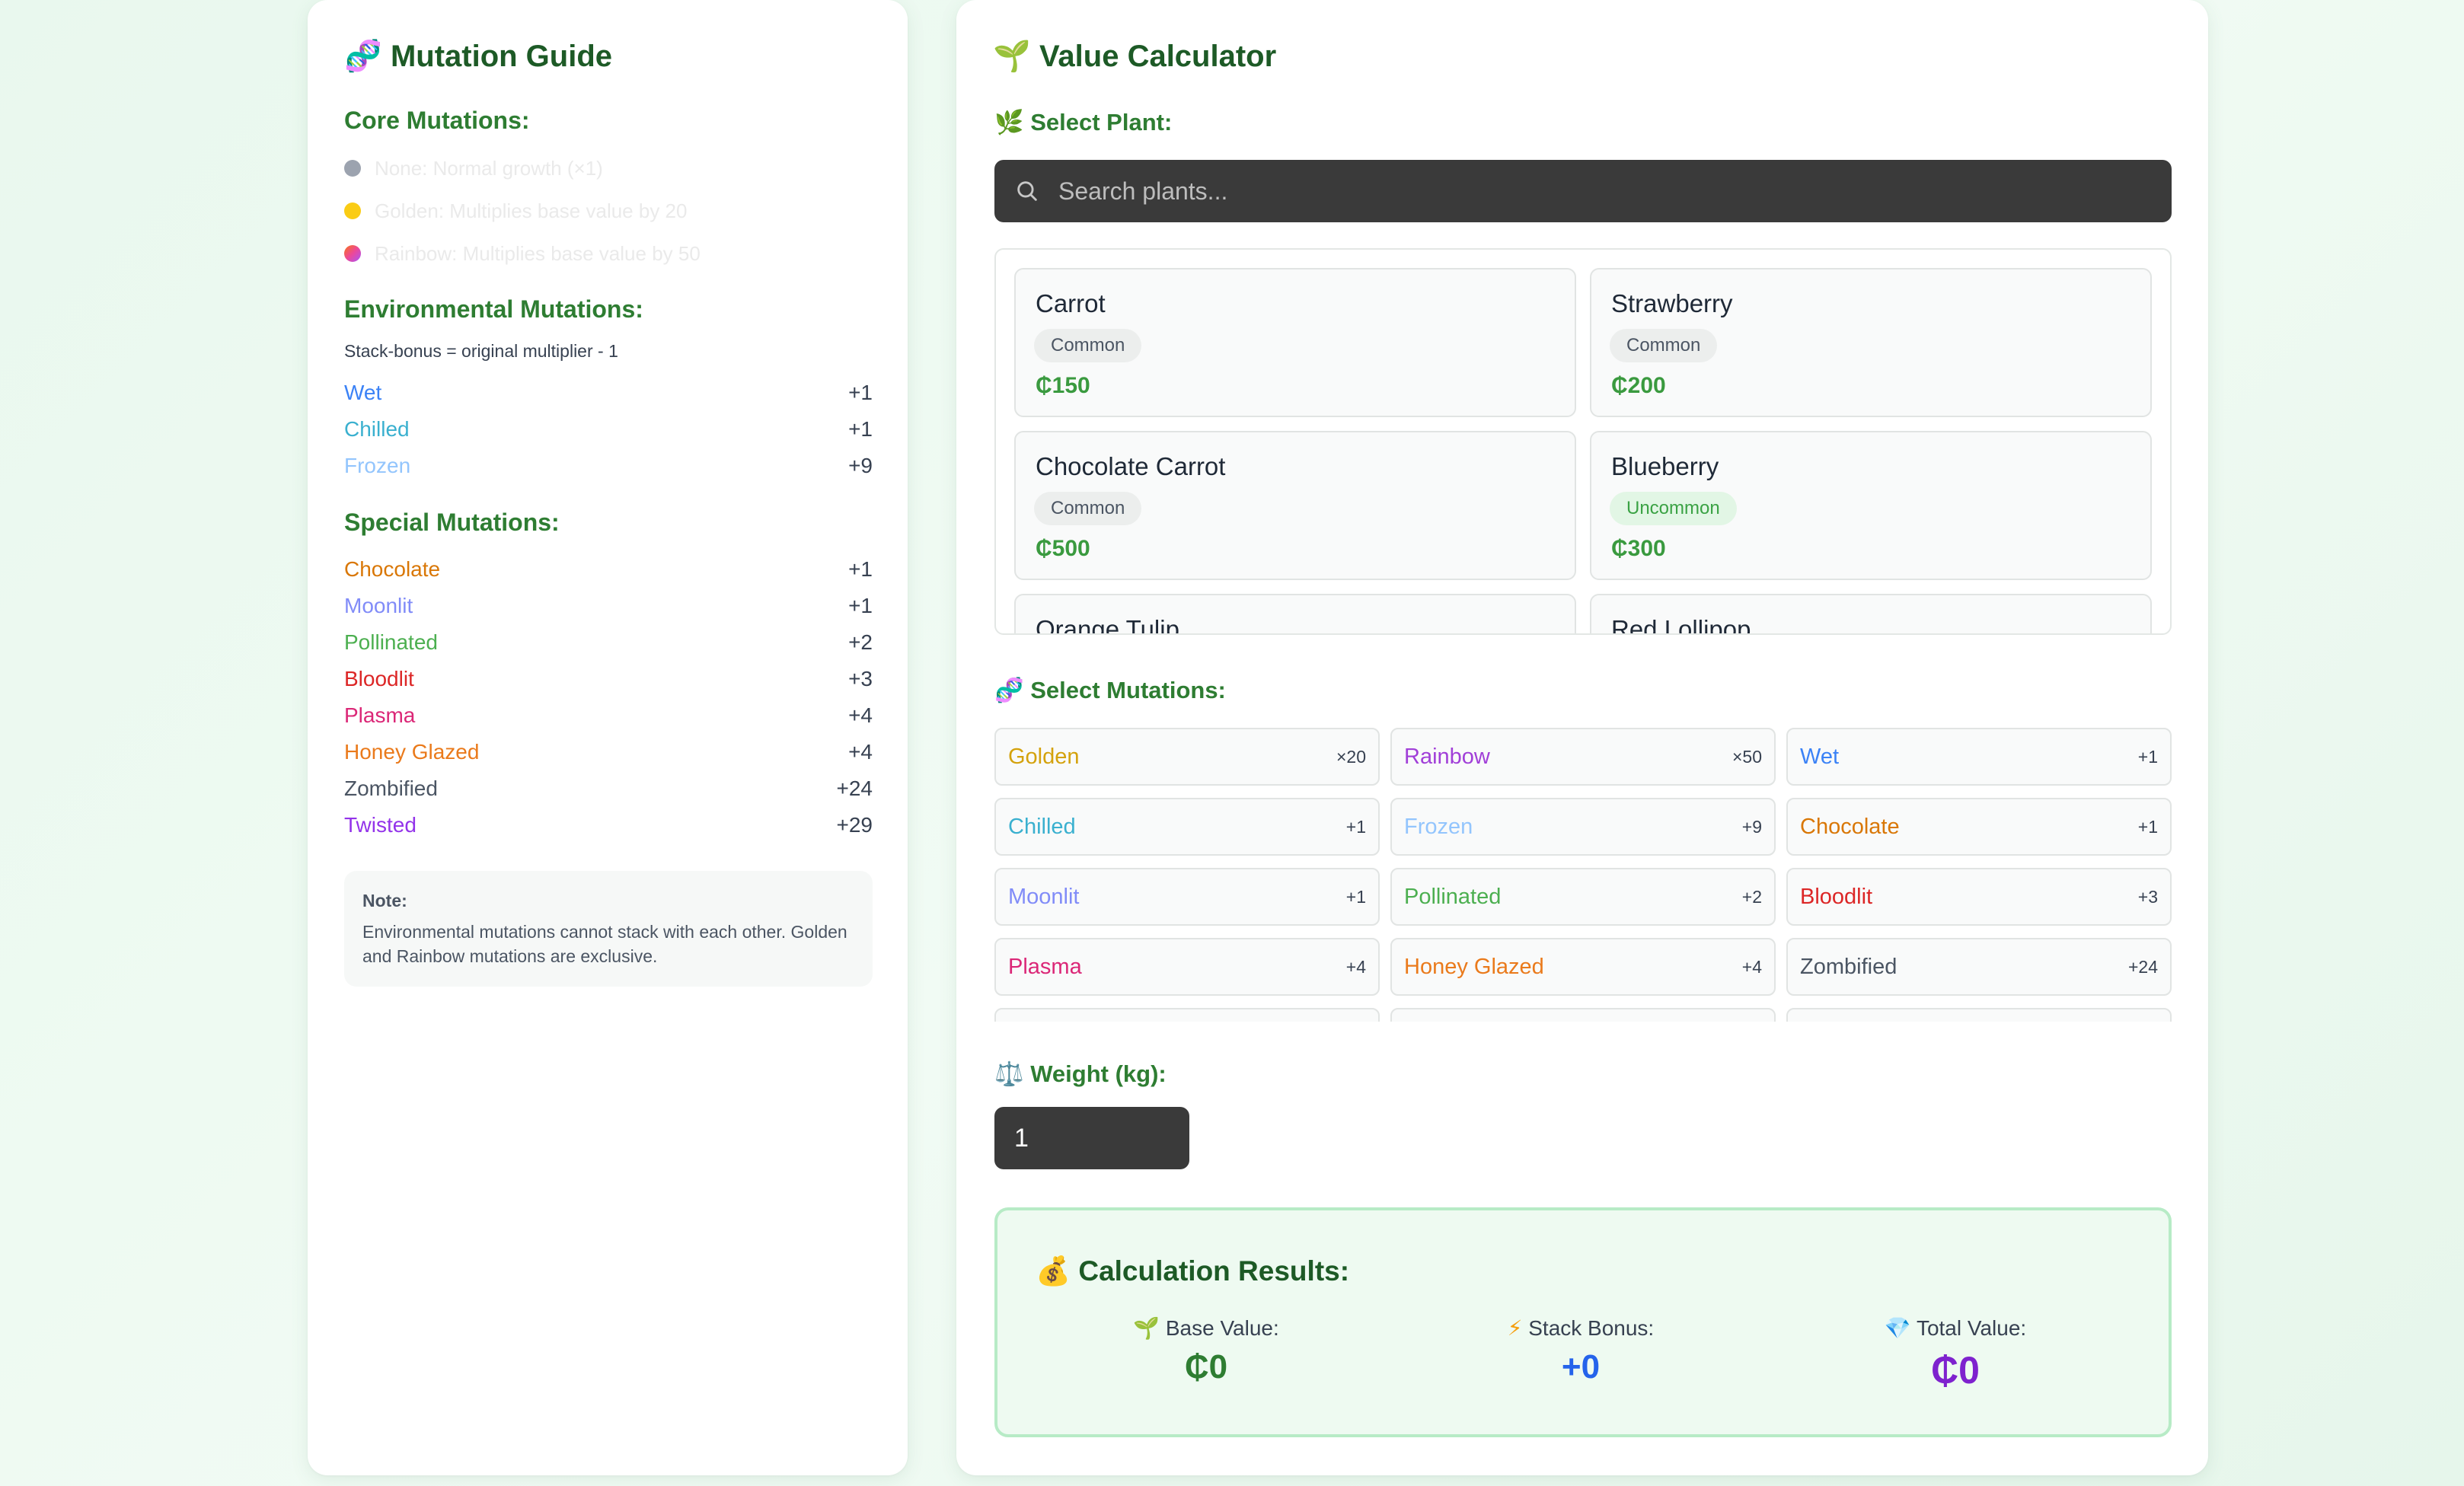 The image size is (2464, 1486). I want to click on total-value: 💎 Total Value: ₵0, so click(1955, 1353).